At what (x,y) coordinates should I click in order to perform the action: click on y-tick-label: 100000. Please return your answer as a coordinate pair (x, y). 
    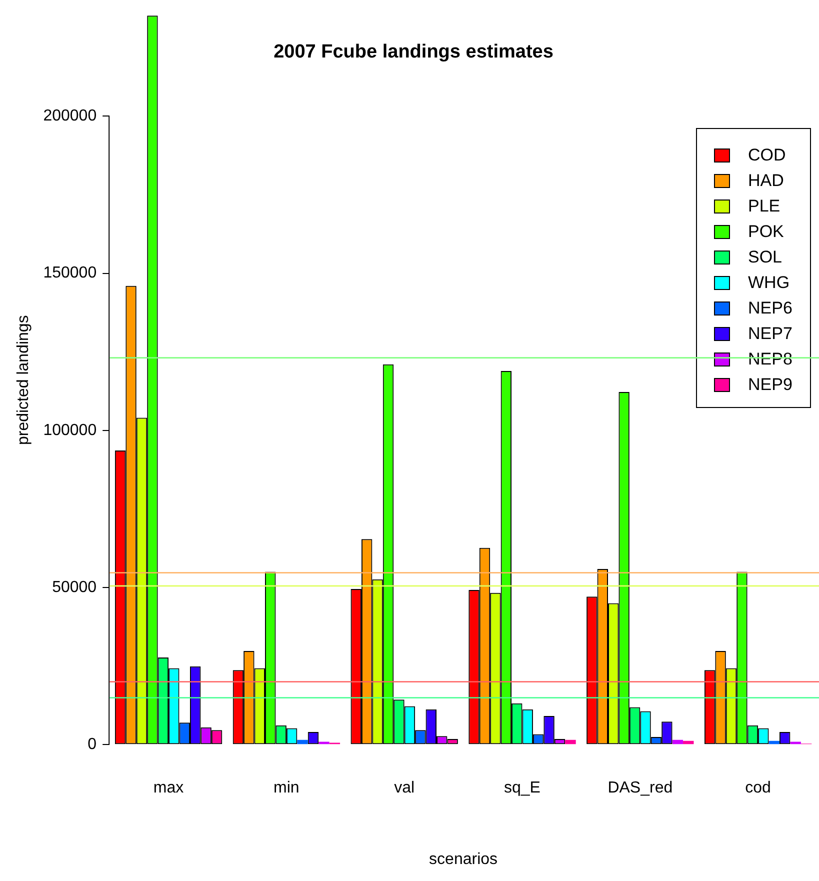
    Looking at the image, I should click on (70, 430).